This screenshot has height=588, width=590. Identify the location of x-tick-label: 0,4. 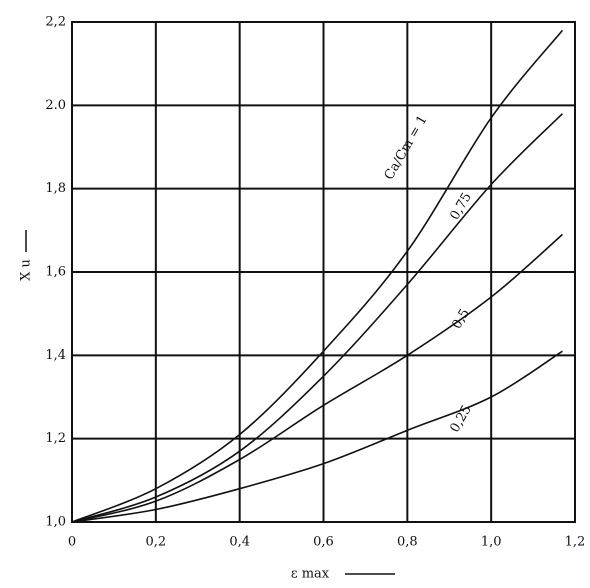
(239, 542).